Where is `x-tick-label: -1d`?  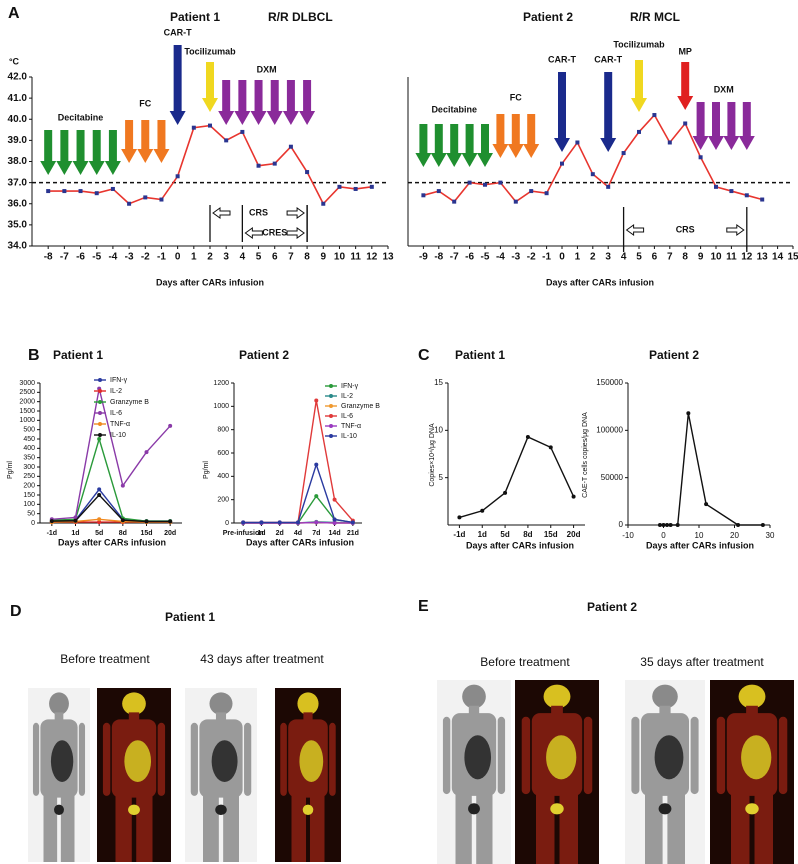
x-tick-label: -1d is located at coordinates (52, 533).